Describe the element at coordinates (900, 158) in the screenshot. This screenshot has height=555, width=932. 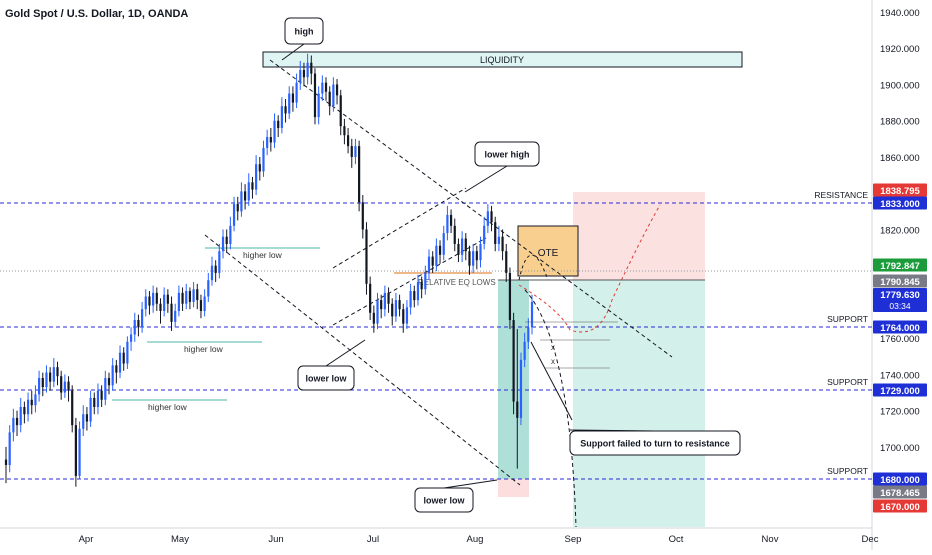
I see `y-tick-label: 1860.000` at that location.